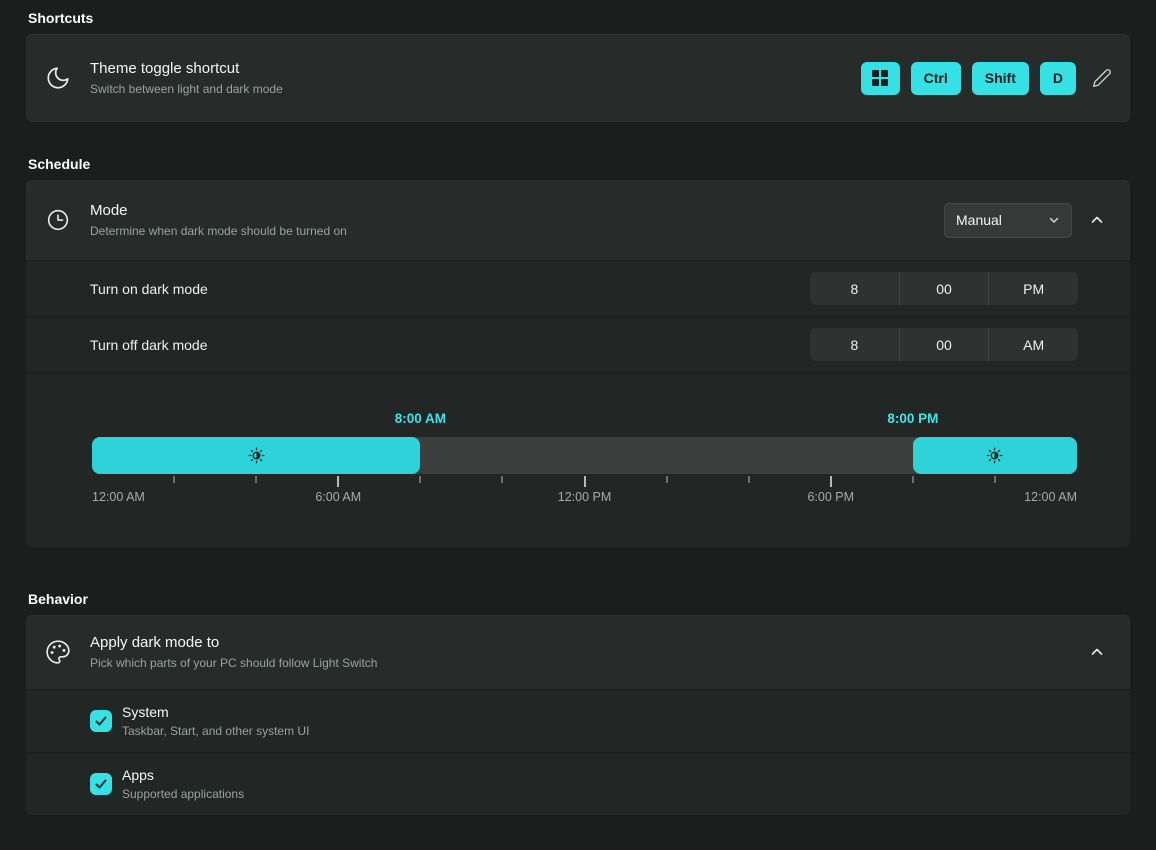 This screenshot has width=1156, height=850. I want to click on turn-on-dark-mode-row: Turn on dark mode 8 00 PM, so click(578, 288).